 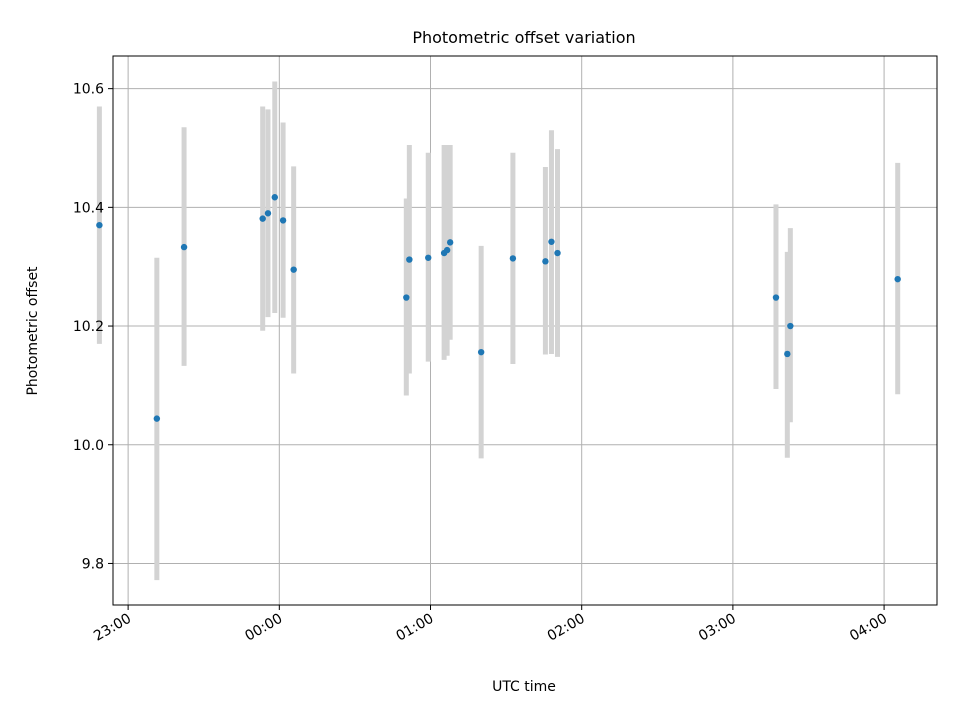 I want to click on y-axis-label: Photometric offset, so click(x=33, y=331).